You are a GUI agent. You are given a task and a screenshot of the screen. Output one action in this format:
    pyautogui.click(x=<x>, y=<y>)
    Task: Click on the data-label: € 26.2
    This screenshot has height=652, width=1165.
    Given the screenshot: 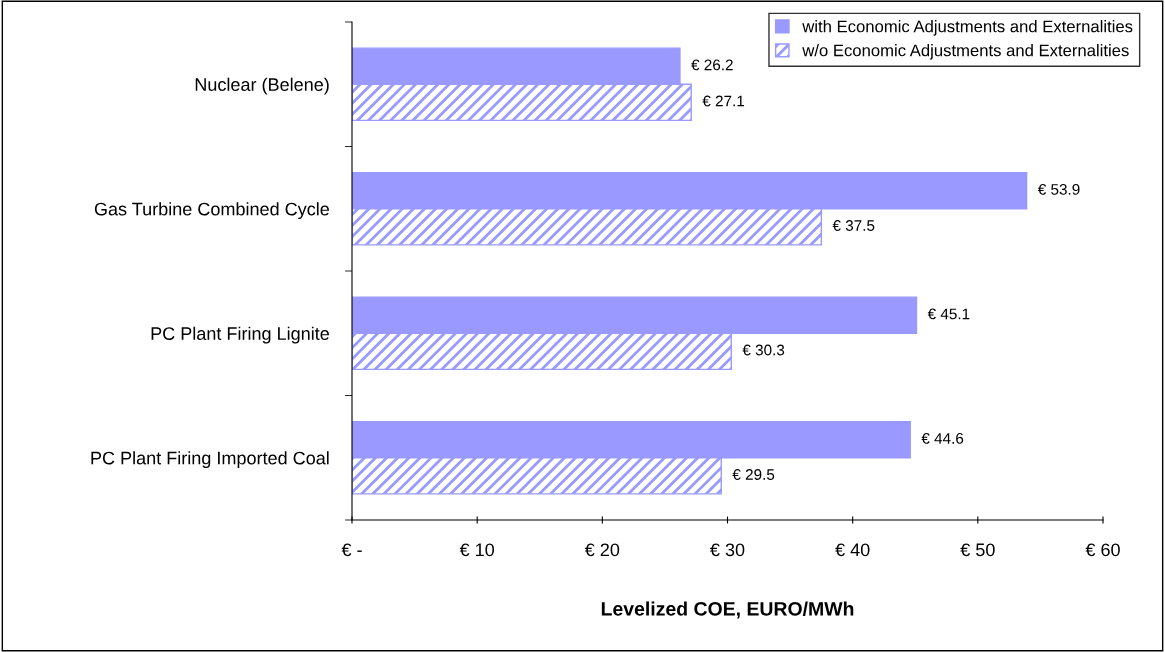 What is the action you would take?
    pyautogui.click(x=712, y=65)
    